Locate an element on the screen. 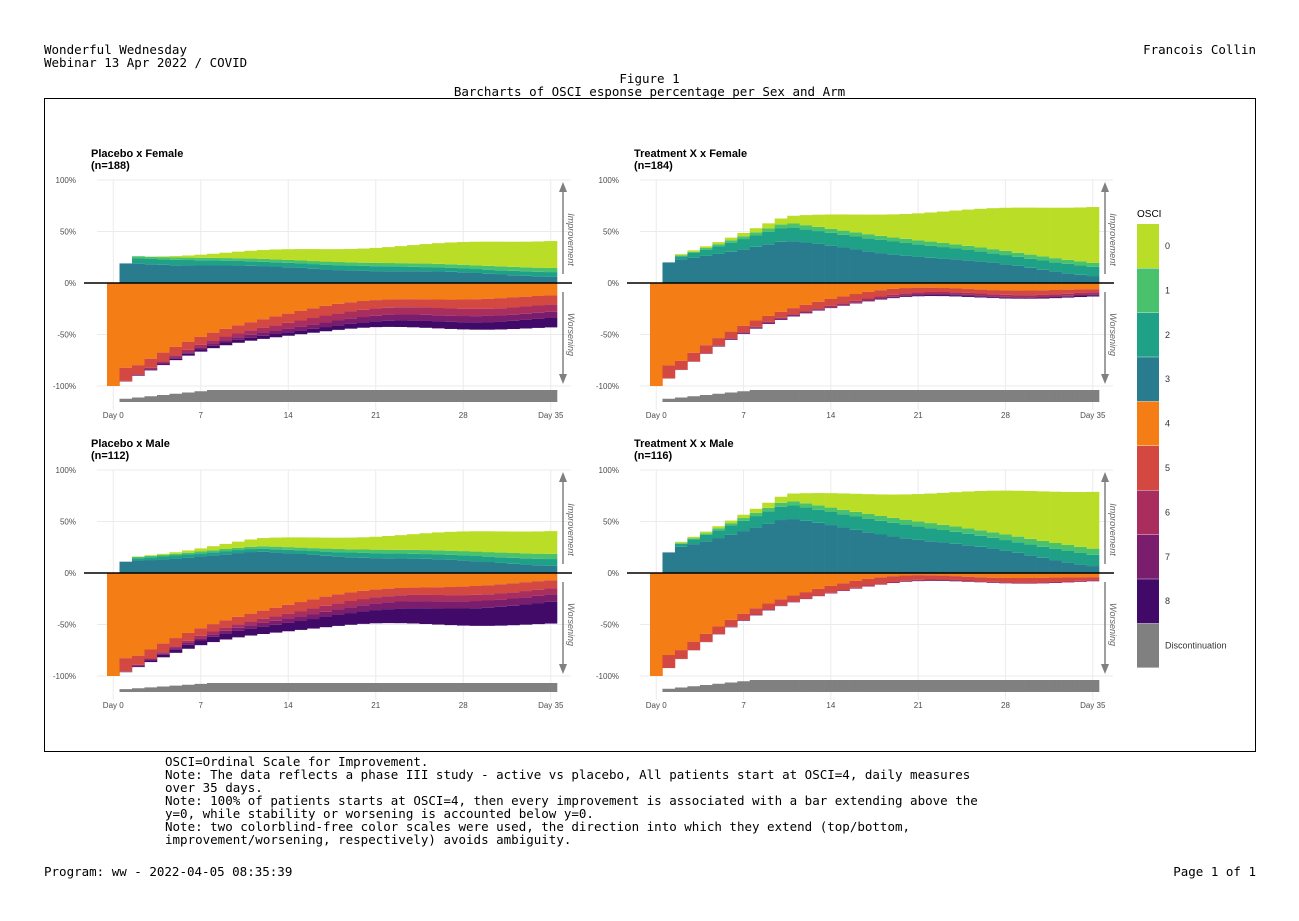 The image size is (1299, 921). y-tick-label: 0% is located at coordinates (613, 283).